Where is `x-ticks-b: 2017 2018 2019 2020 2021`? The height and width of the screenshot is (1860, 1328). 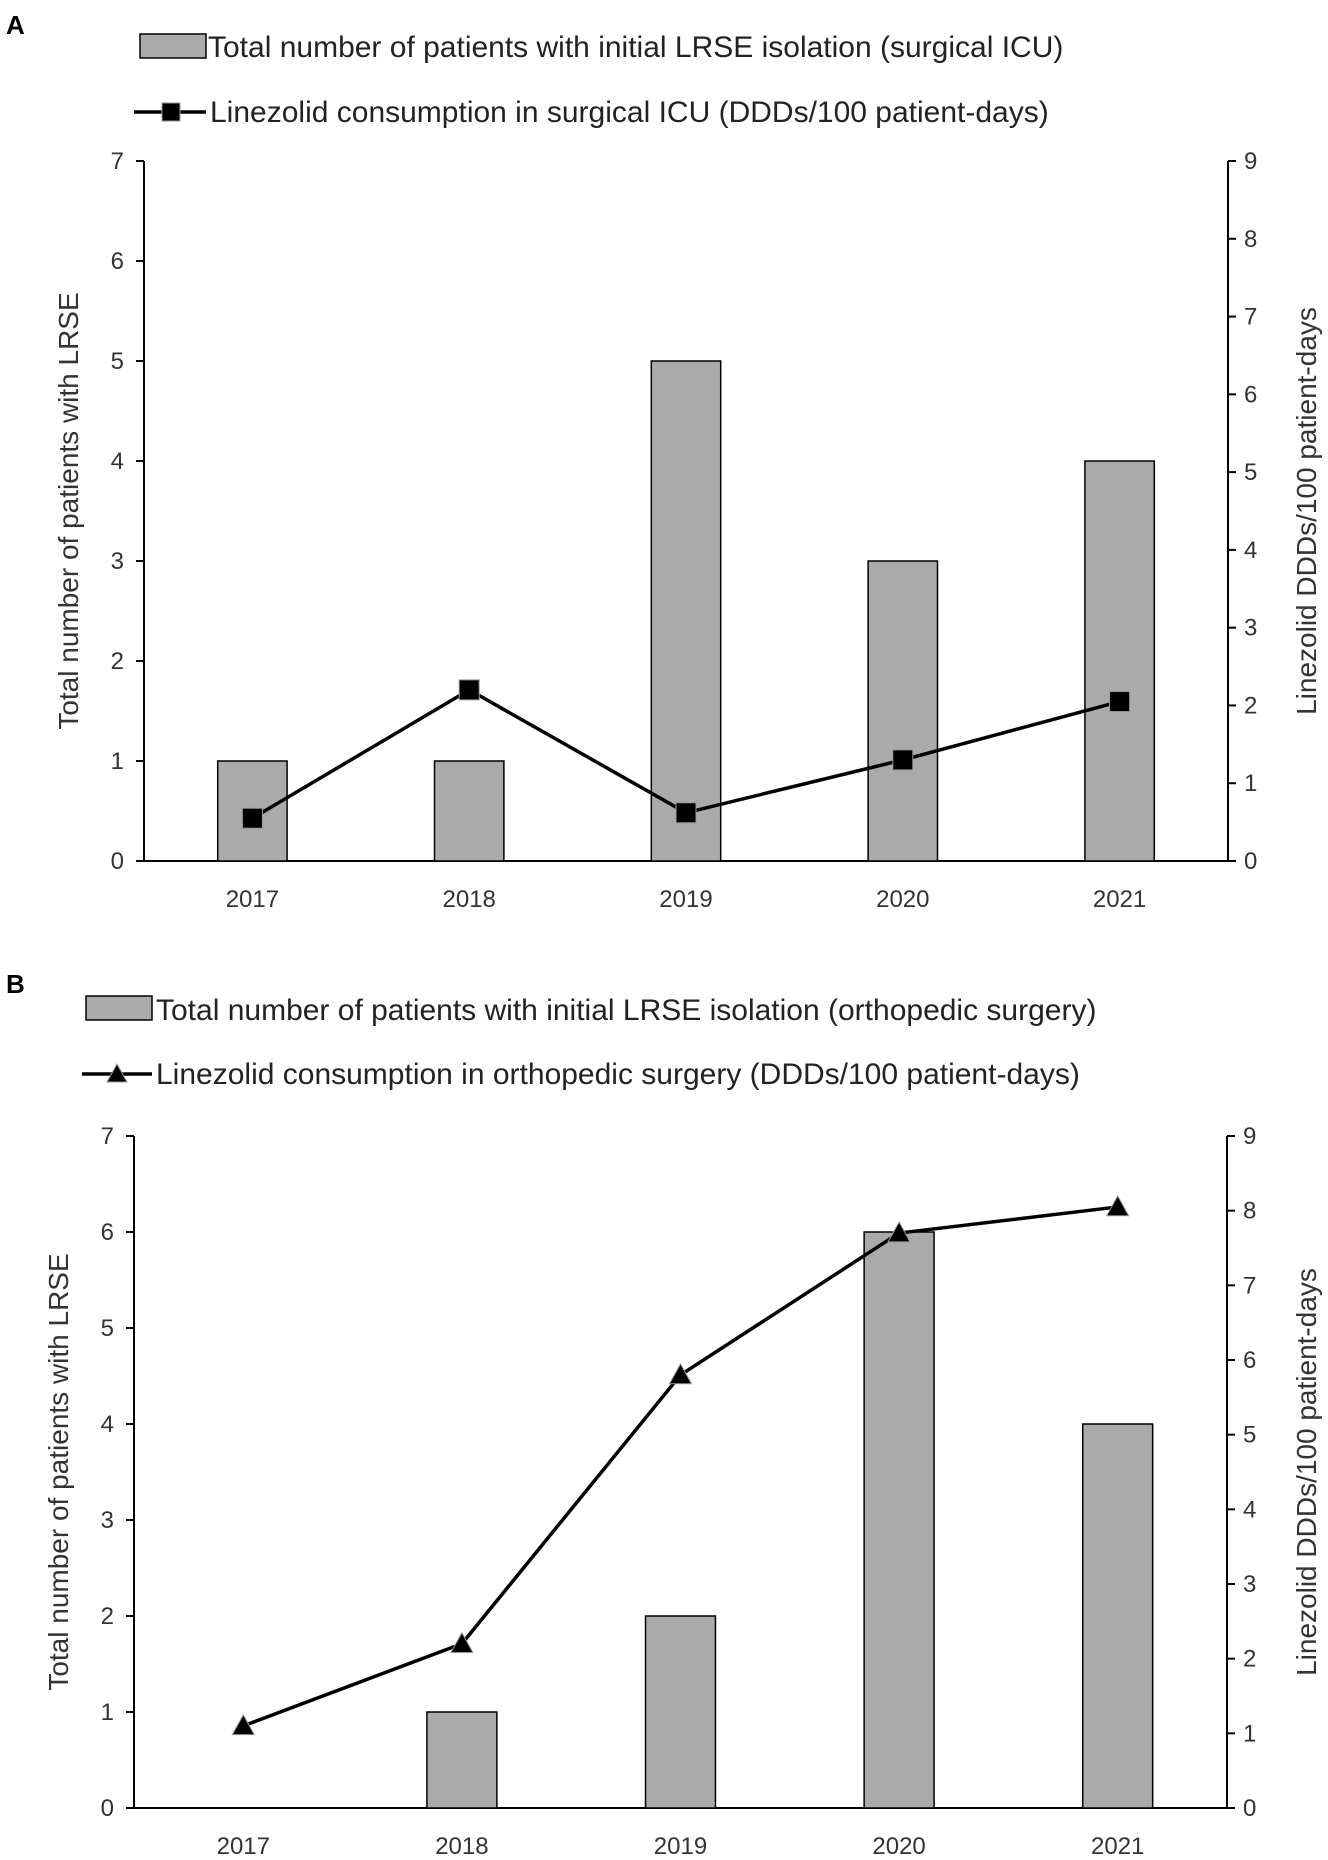 x-ticks-b: 2017 2018 2019 2020 2021 is located at coordinates (681, 1846).